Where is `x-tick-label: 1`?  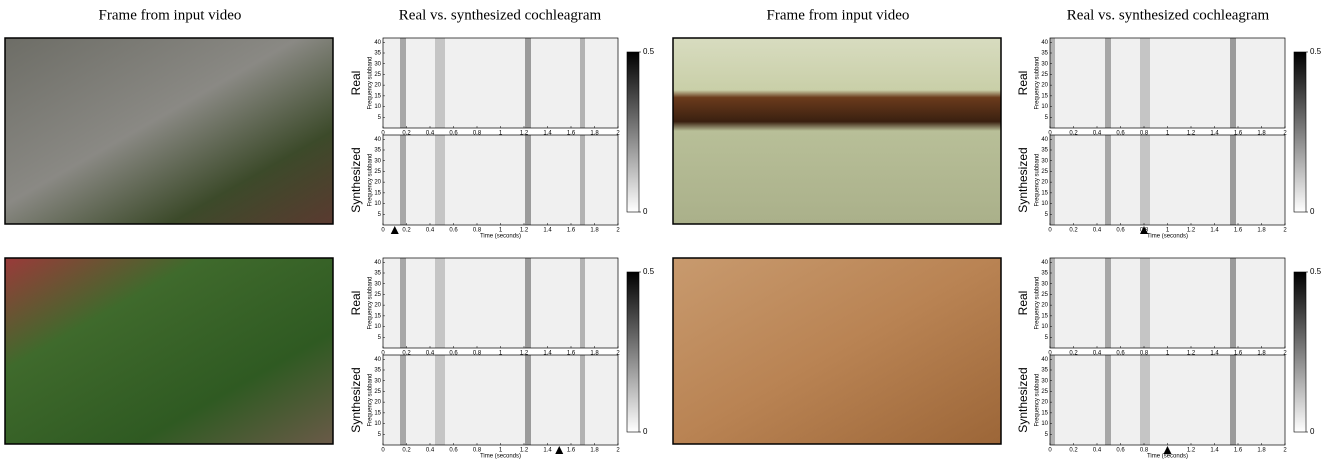
x-tick-label: 1 is located at coordinates (1168, 134).